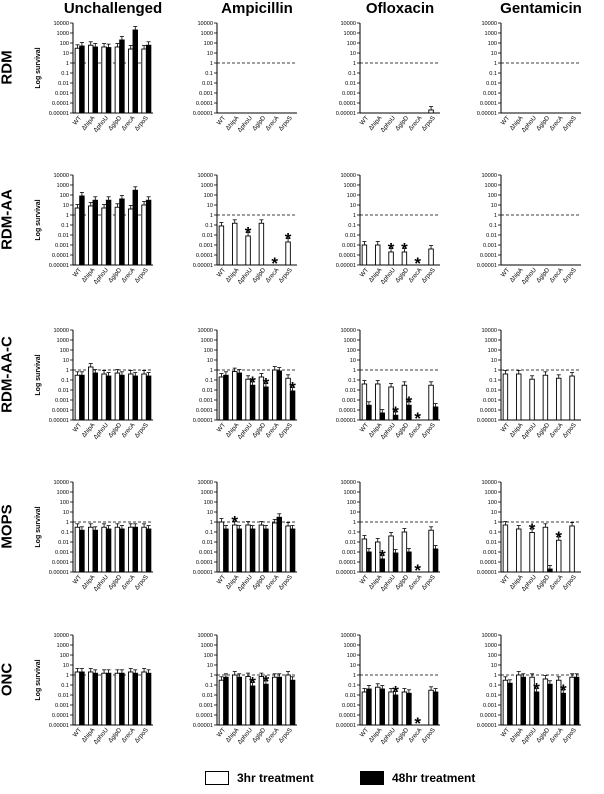 This screenshot has width=604, height=794. Describe the element at coordinates (217, 778) in the screenshot. I see `legend-open-swatch` at that location.